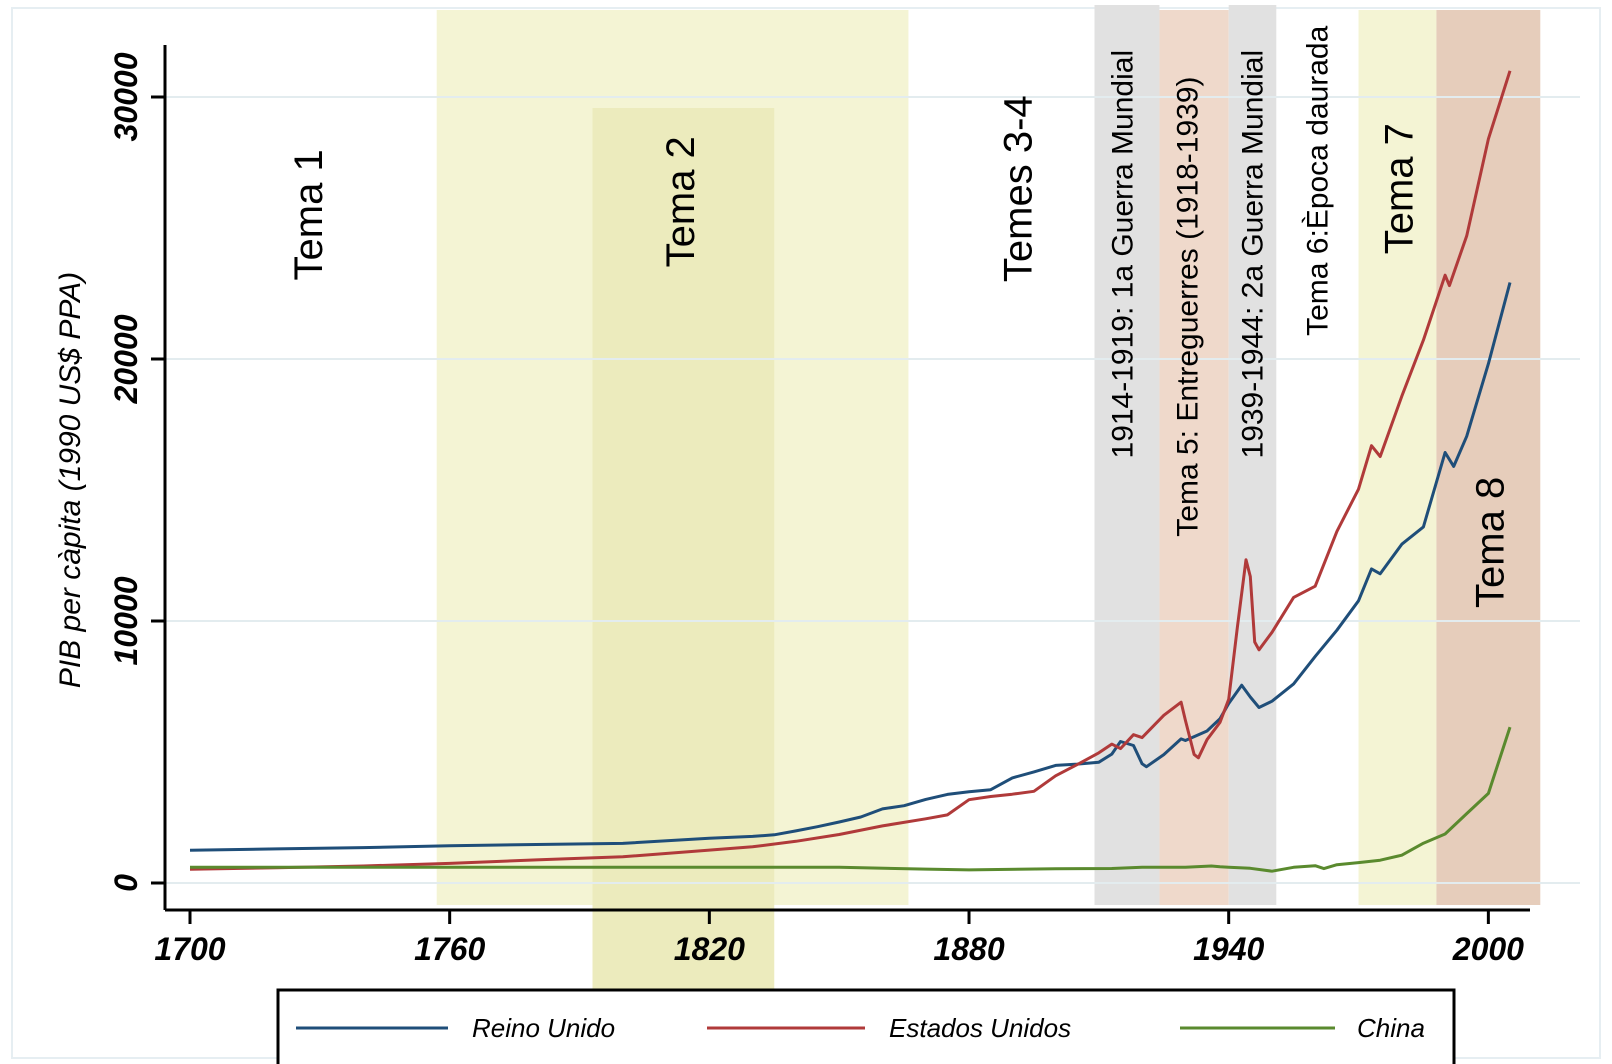  What do you see at coordinates (70, 480) in the screenshot?
I see `y-axis-label: PIB per càpita (1990 US$ PPA)` at bounding box center [70, 480].